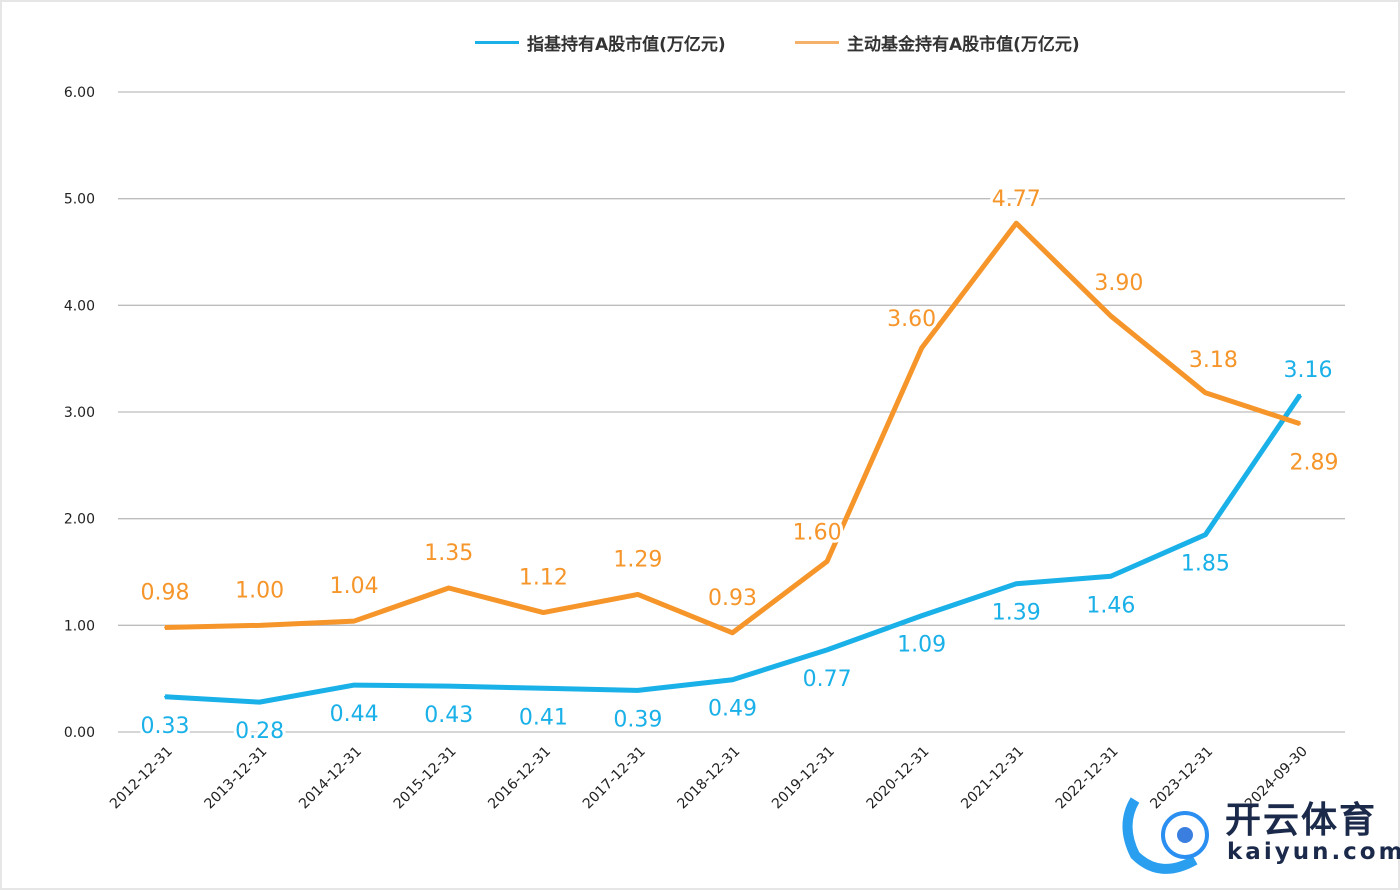  Describe the element at coordinates (1118, 283) in the screenshot. I see `data-label: 3.90` at that location.